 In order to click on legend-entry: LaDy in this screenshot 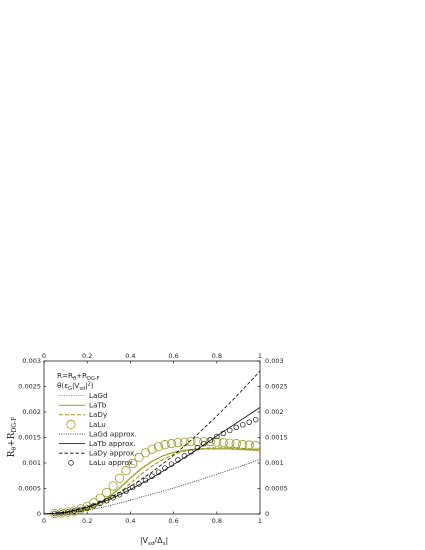, I will do `click(83, 414)`.